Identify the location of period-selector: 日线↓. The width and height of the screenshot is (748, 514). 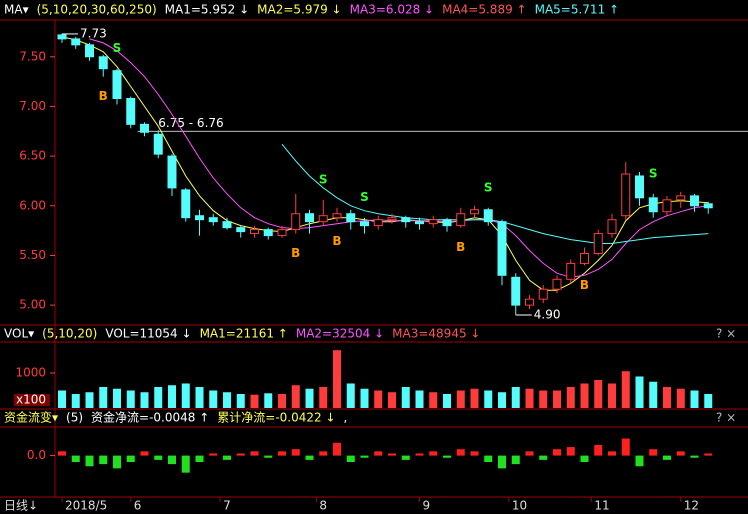
(21, 506).